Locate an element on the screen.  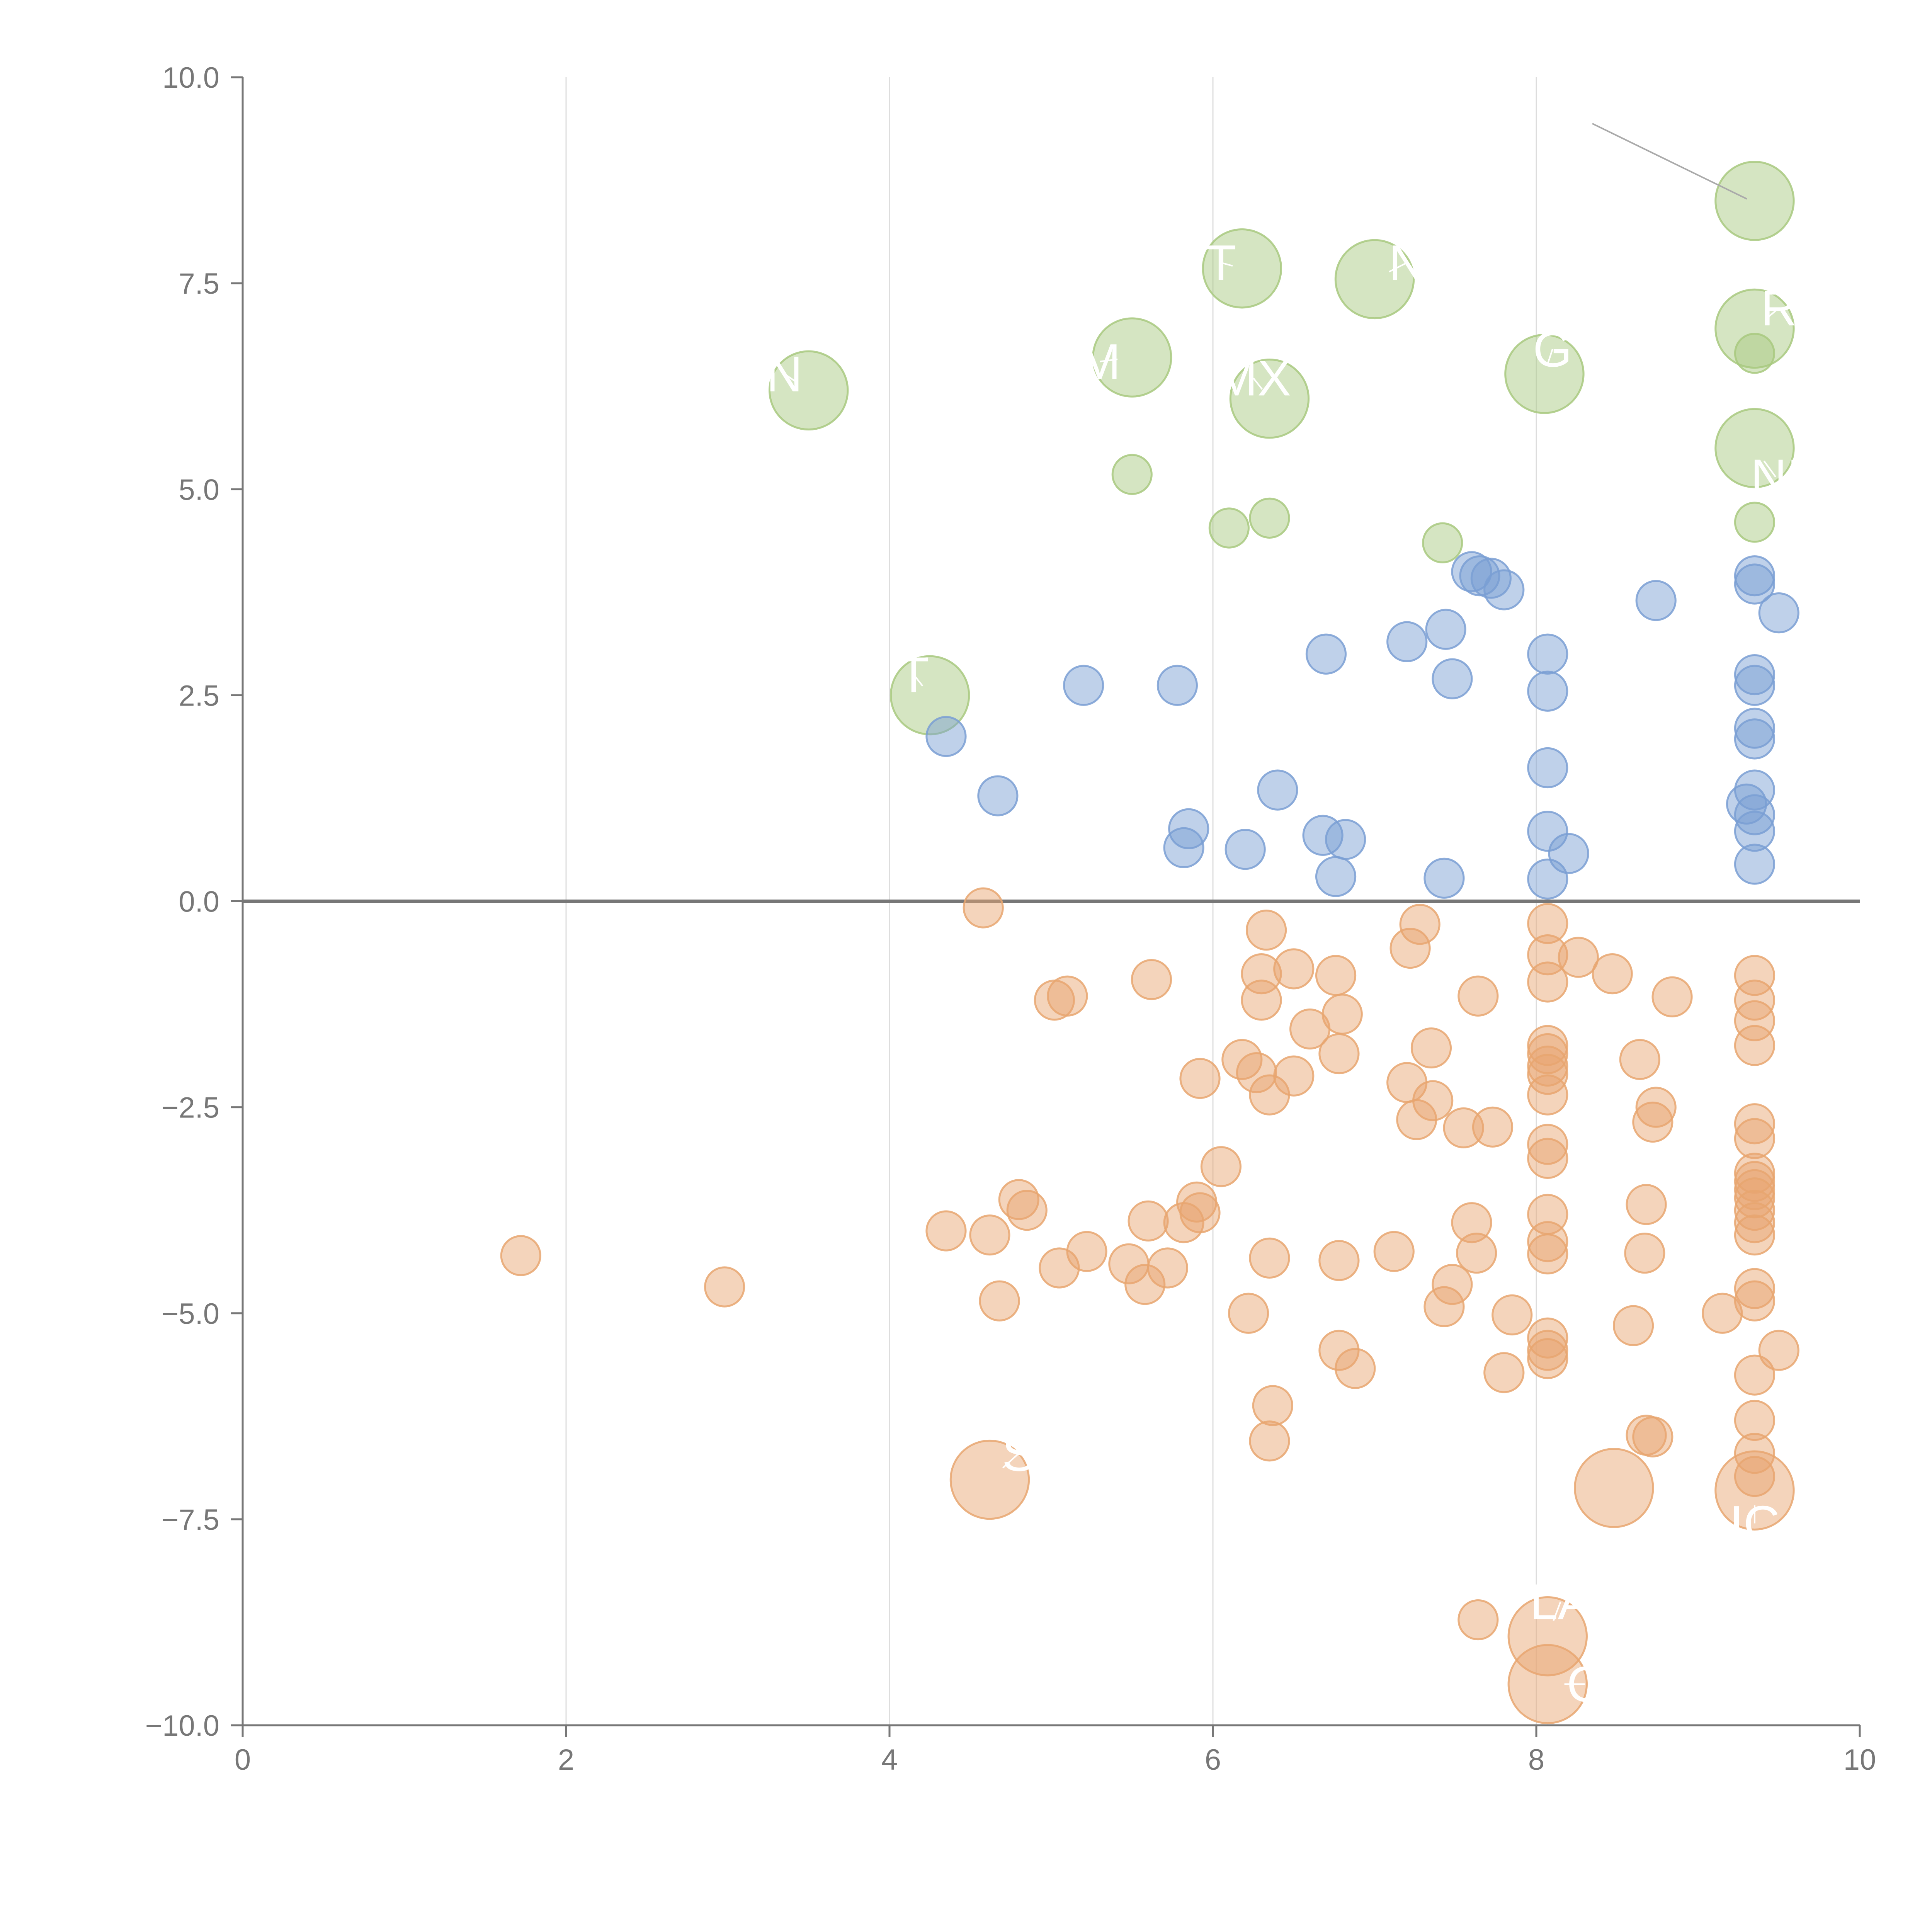
x-tick-label: 0 is located at coordinates (243, 1759).